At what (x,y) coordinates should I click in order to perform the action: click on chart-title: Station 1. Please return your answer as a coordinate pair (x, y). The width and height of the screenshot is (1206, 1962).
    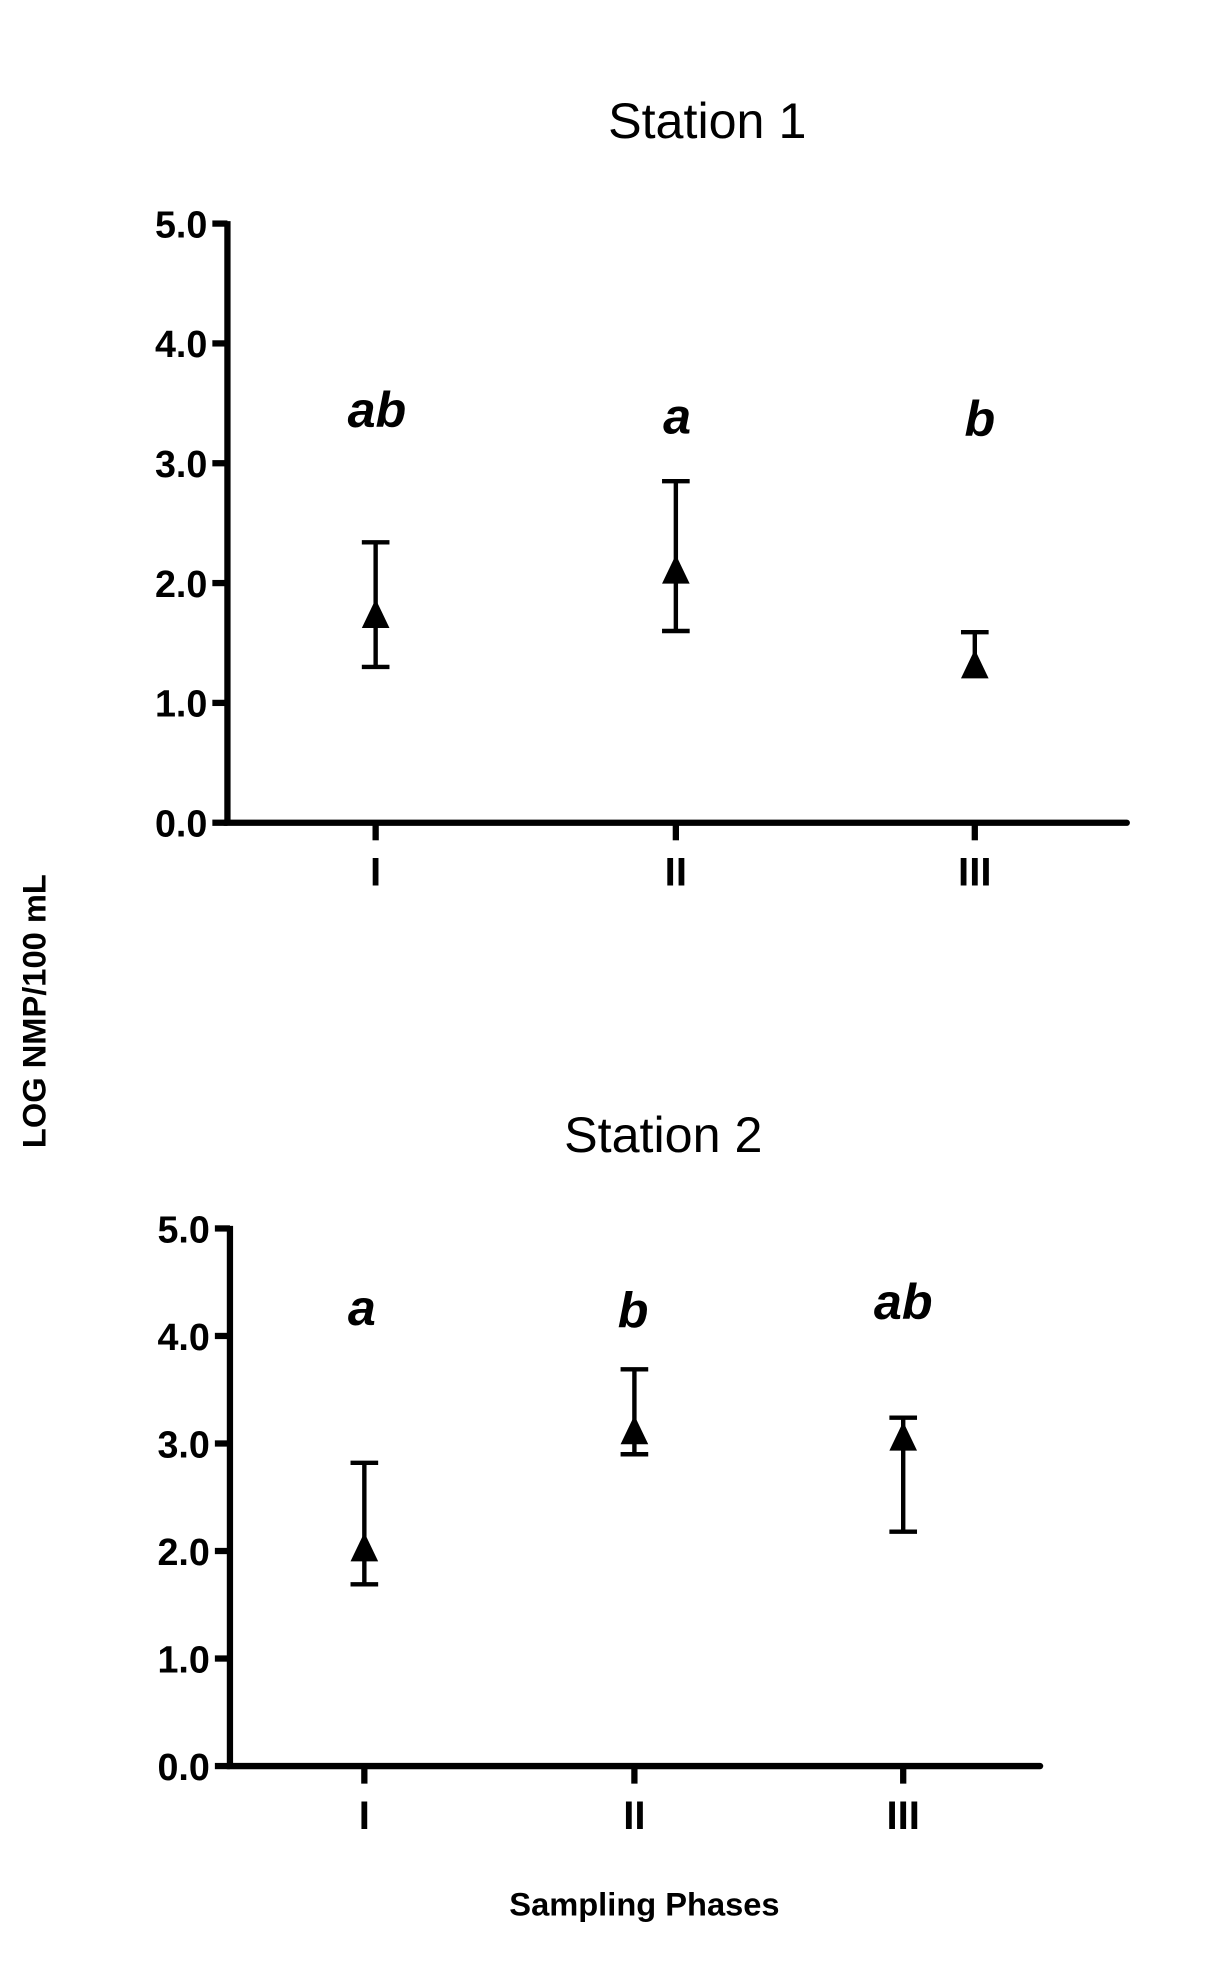
    Looking at the image, I should click on (707, 121).